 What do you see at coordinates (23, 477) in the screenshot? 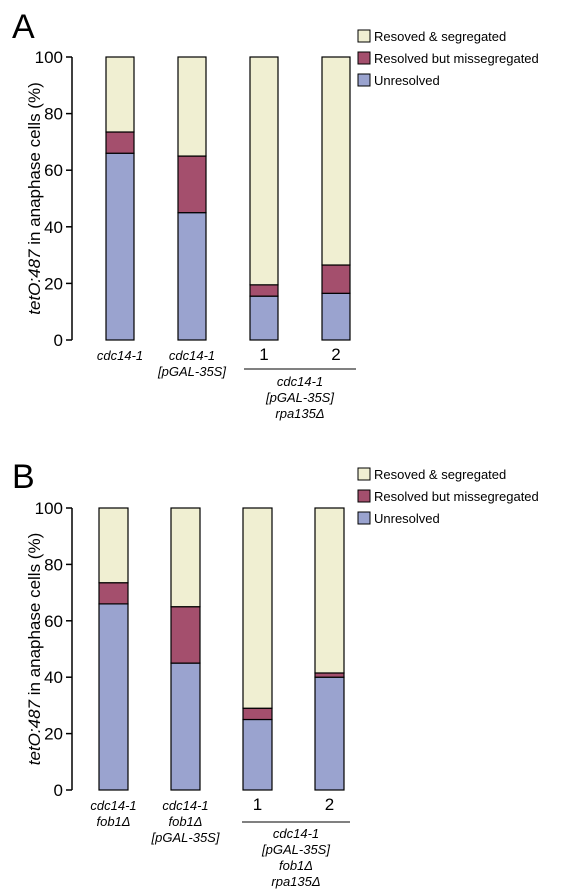
I see `panel-label: B` at bounding box center [23, 477].